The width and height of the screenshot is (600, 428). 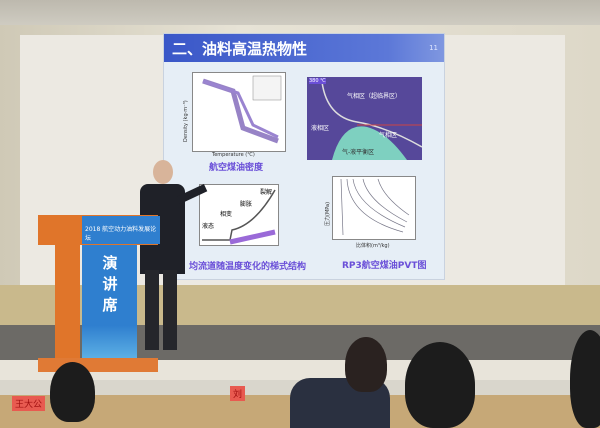 What do you see at coordinates (364, 118) in the screenshot?
I see `phase-diagram: 380 ℃ 气相区（超临界区） 液相区 气相区 气-液平衡区` at bounding box center [364, 118].